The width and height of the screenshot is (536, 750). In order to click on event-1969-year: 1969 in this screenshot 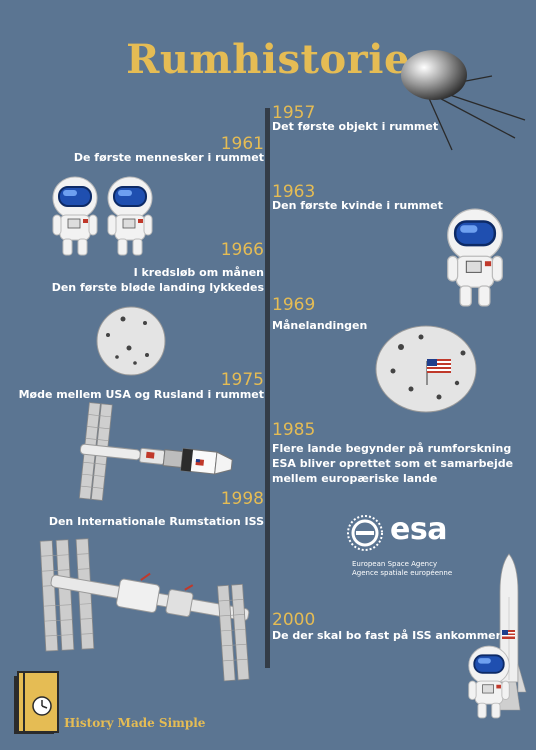, I will do `click(294, 305)`.